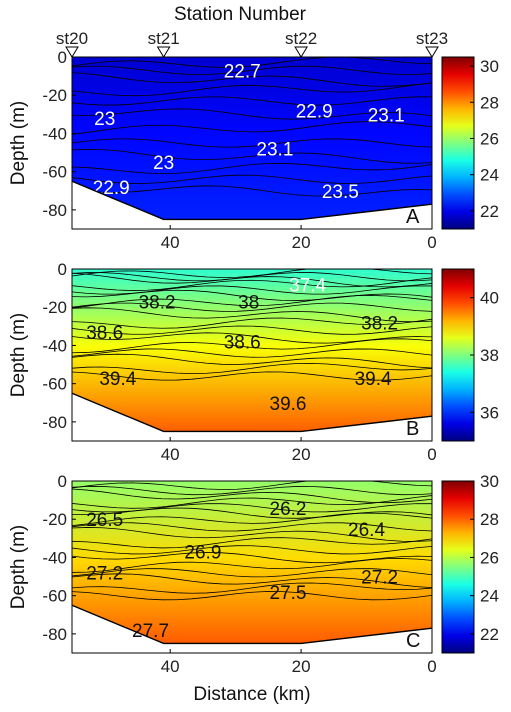 This screenshot has height=712, width=511. I want to click on colorbar-tick-label: 36, so click(489, 412).